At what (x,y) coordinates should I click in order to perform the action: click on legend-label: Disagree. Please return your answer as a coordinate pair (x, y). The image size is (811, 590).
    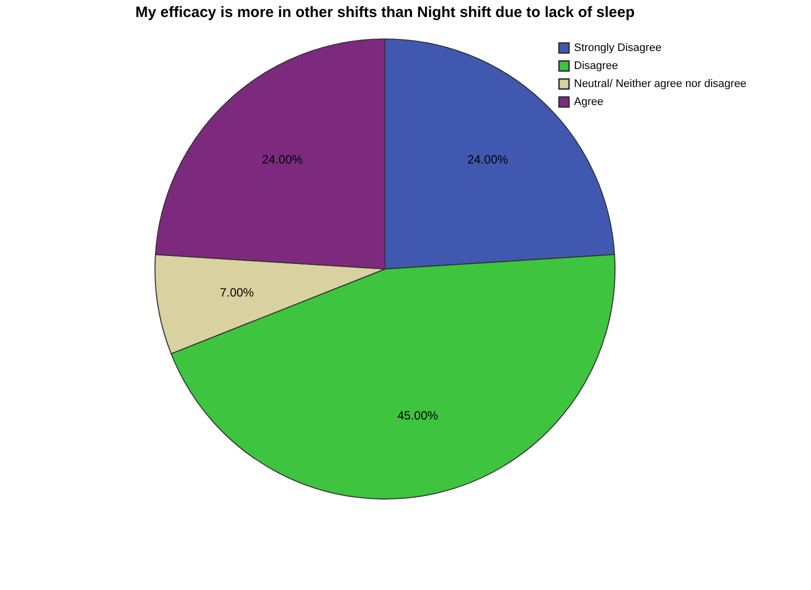
    Looking at the image, I should click on (596, 66).